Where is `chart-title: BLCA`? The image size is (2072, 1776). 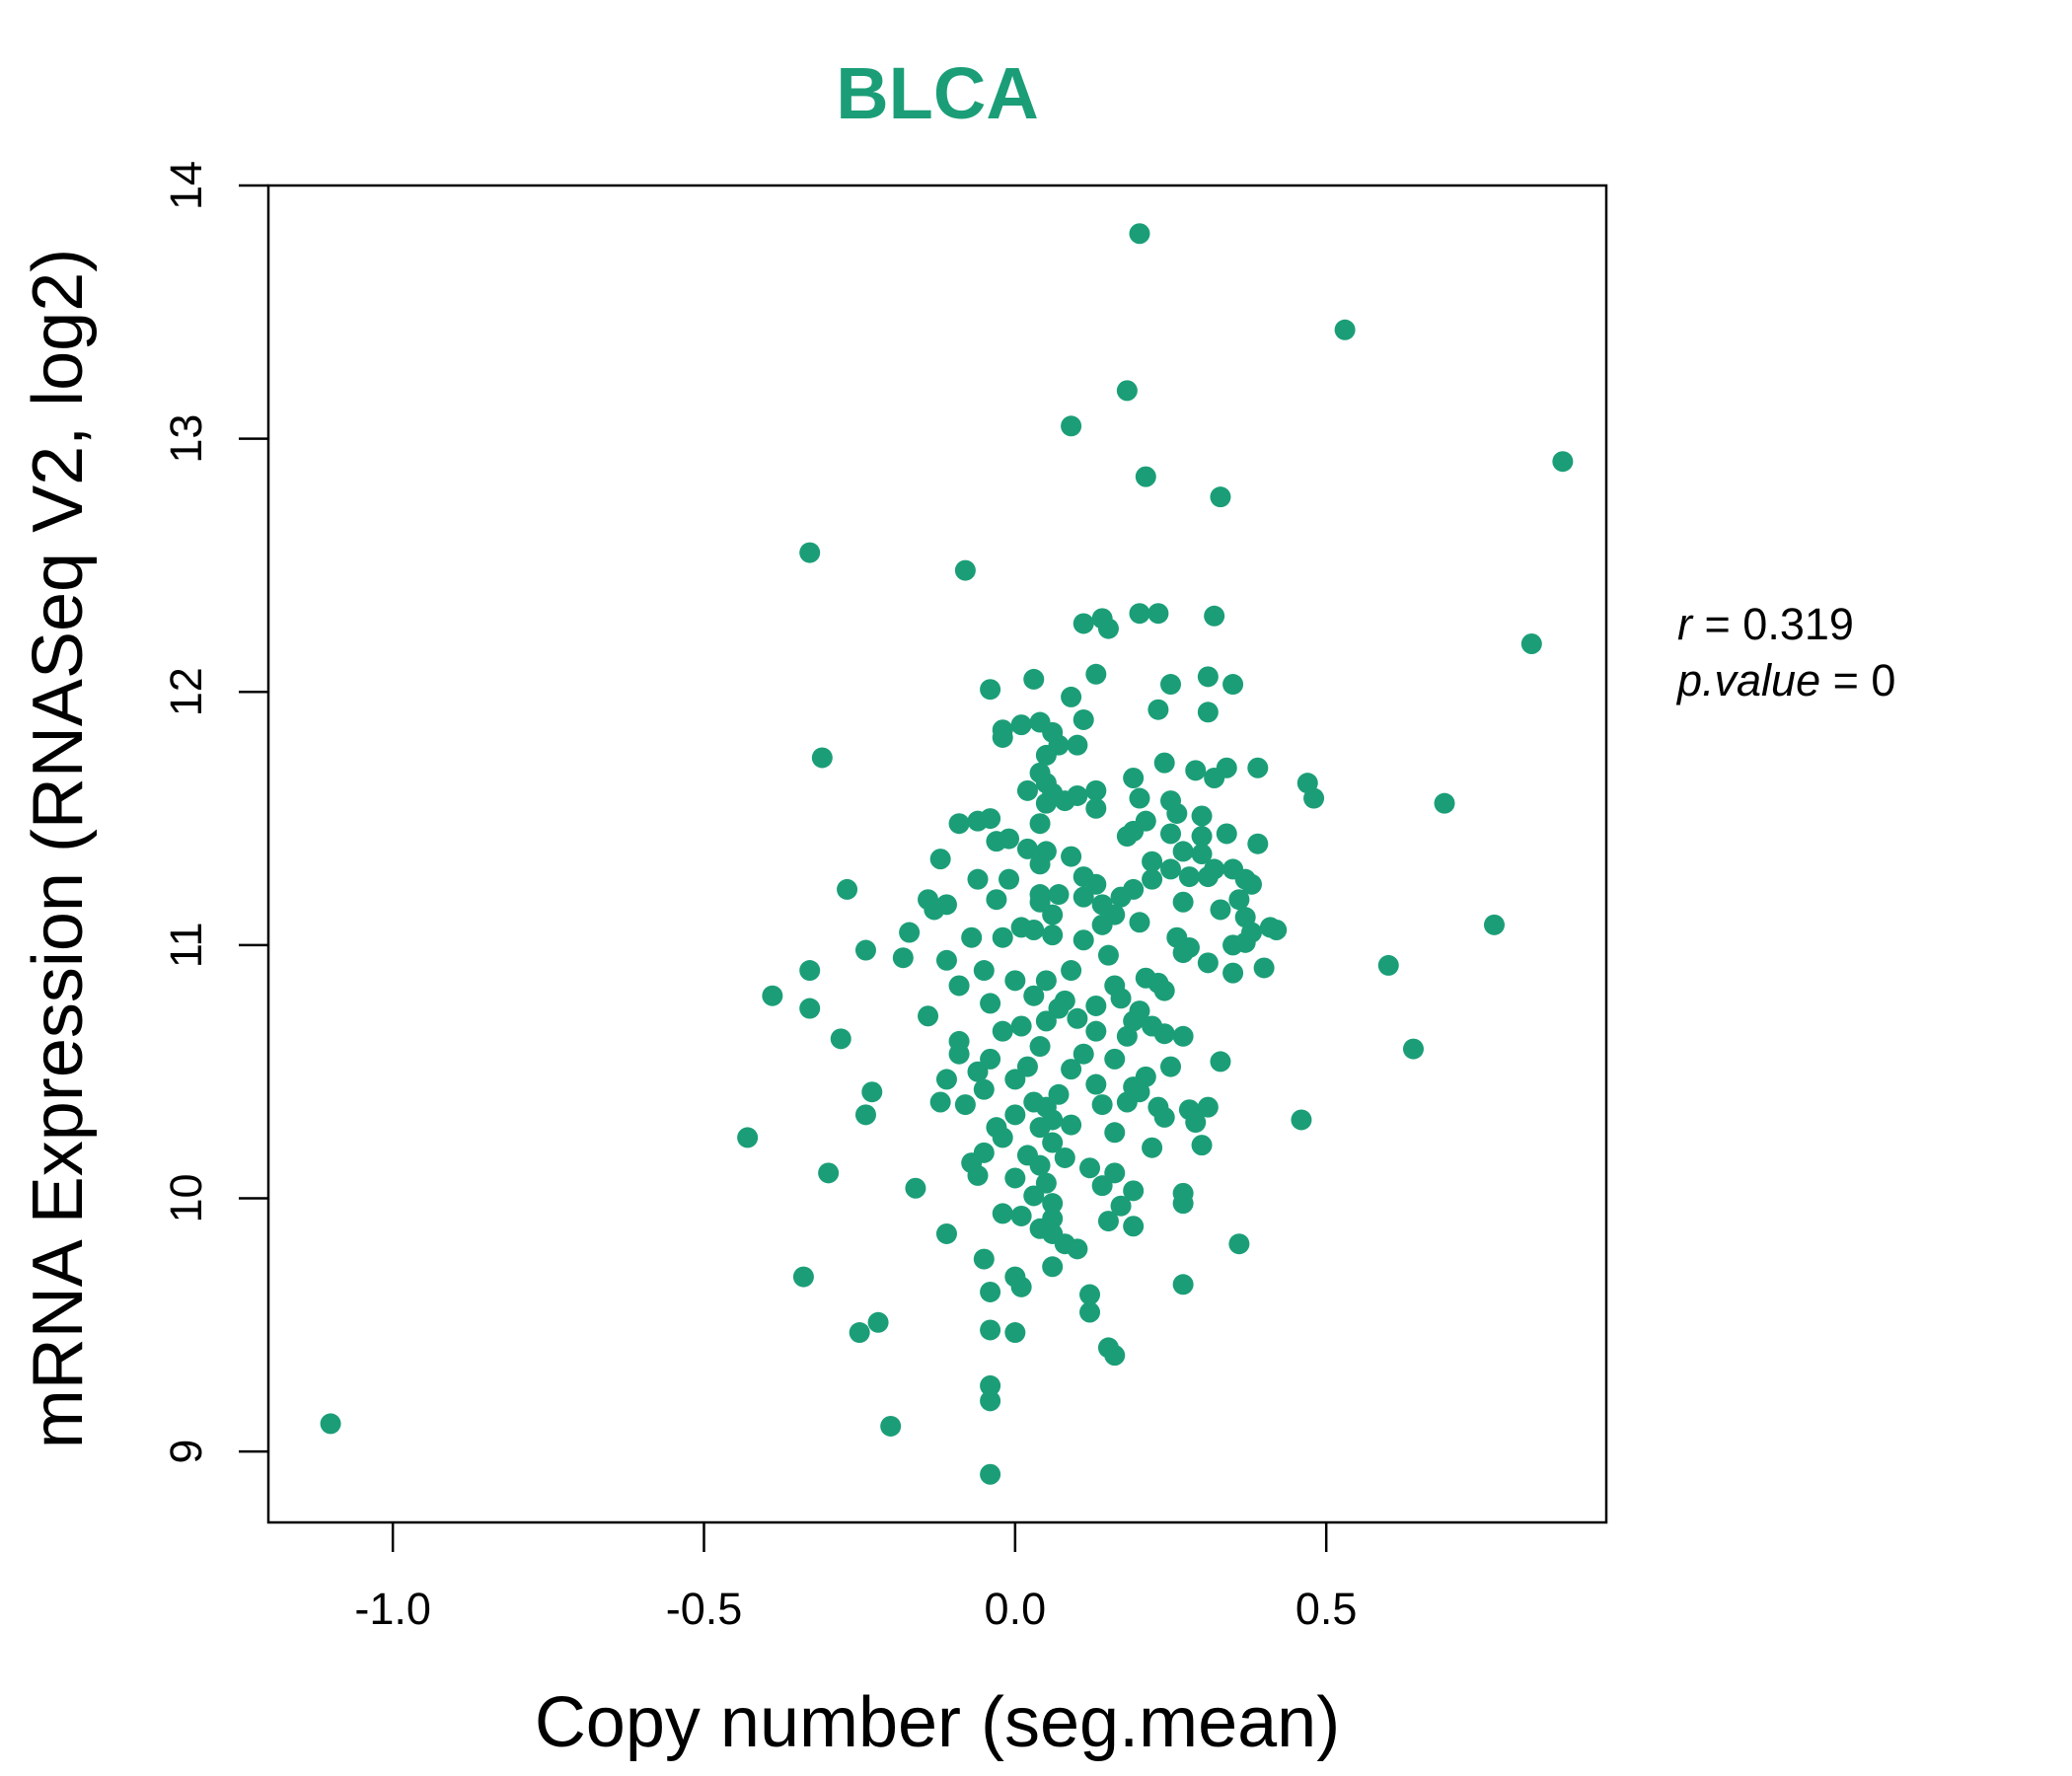
chart-title: BLCA is located at coordinates (938, 93).